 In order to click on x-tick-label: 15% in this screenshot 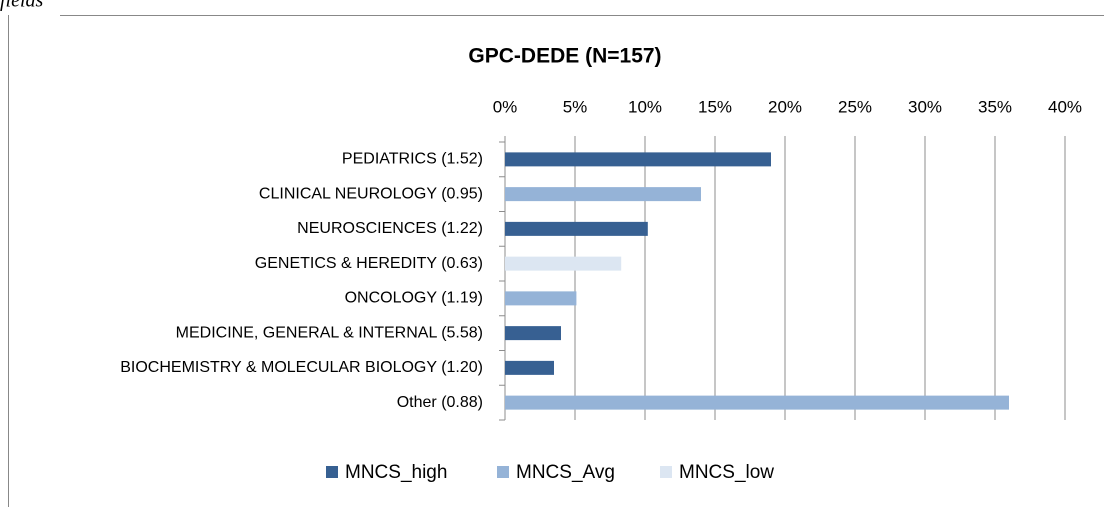, I will do `click(715, 106)`.